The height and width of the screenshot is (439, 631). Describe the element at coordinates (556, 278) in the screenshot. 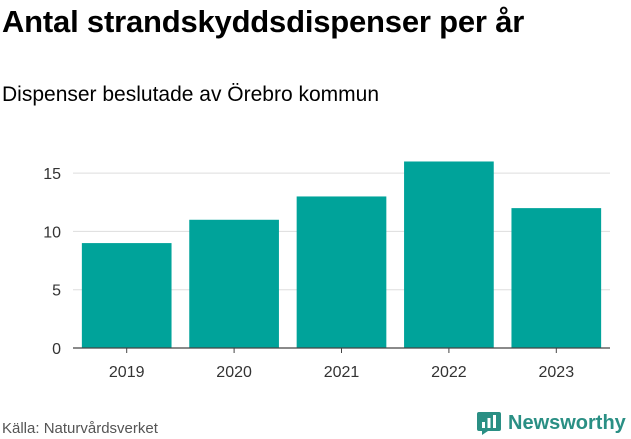

I see `bar-2023` at that location.